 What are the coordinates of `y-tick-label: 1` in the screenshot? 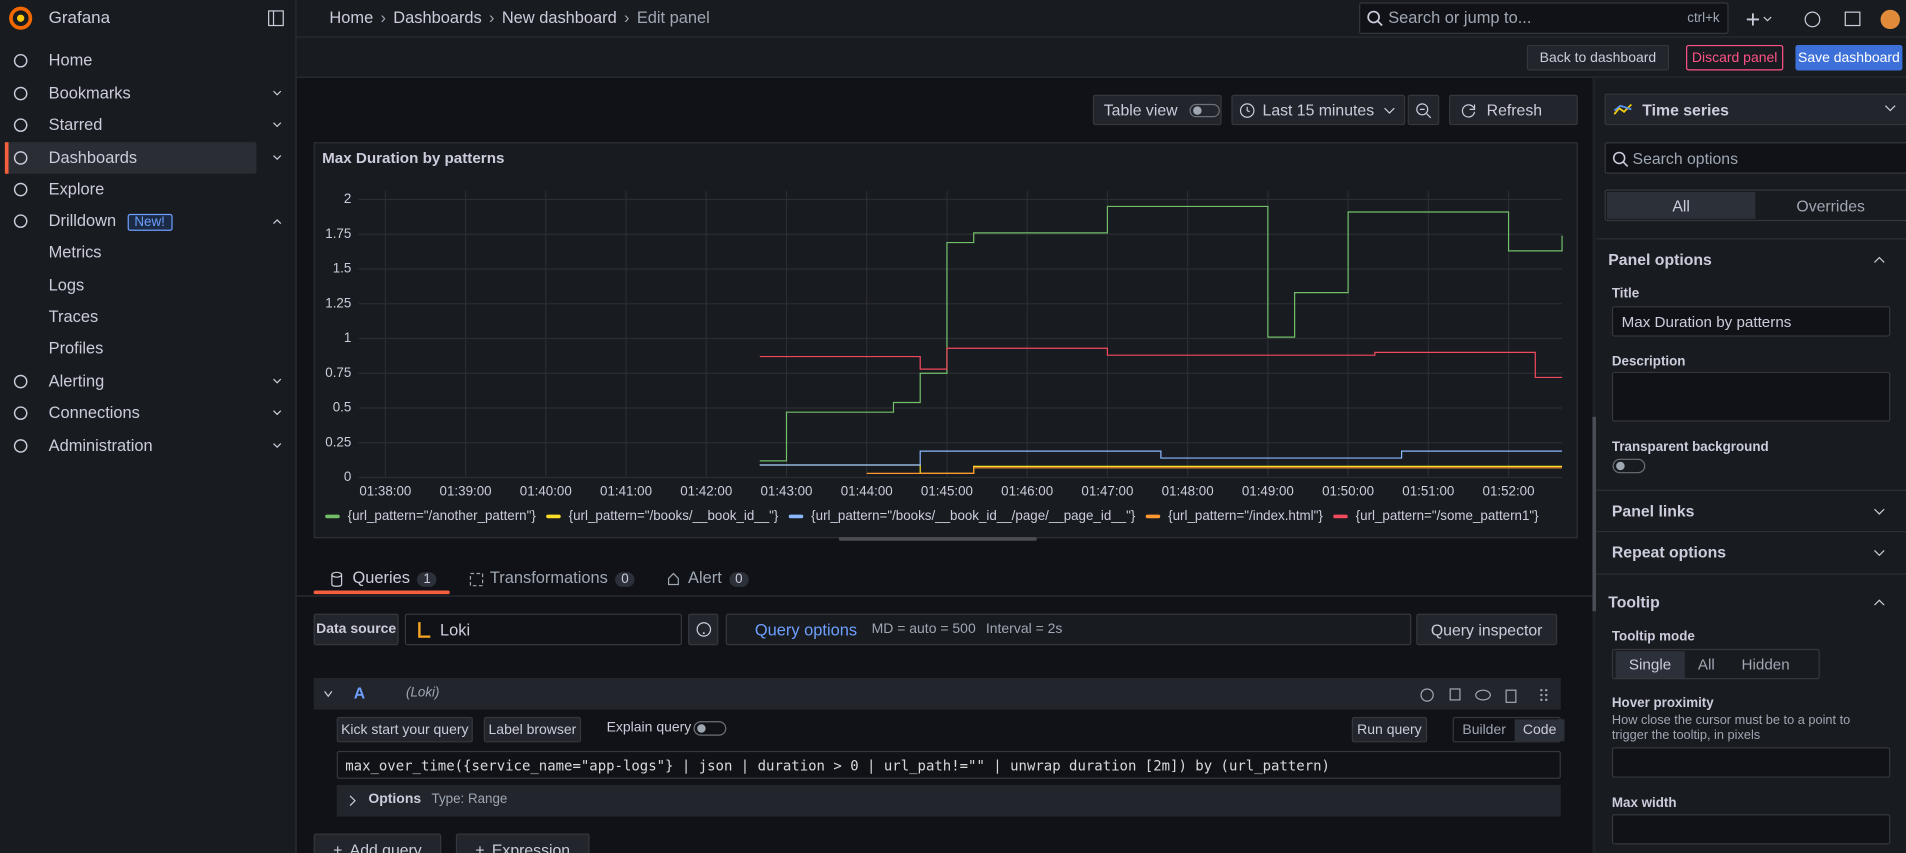 It's located at (347, 337).